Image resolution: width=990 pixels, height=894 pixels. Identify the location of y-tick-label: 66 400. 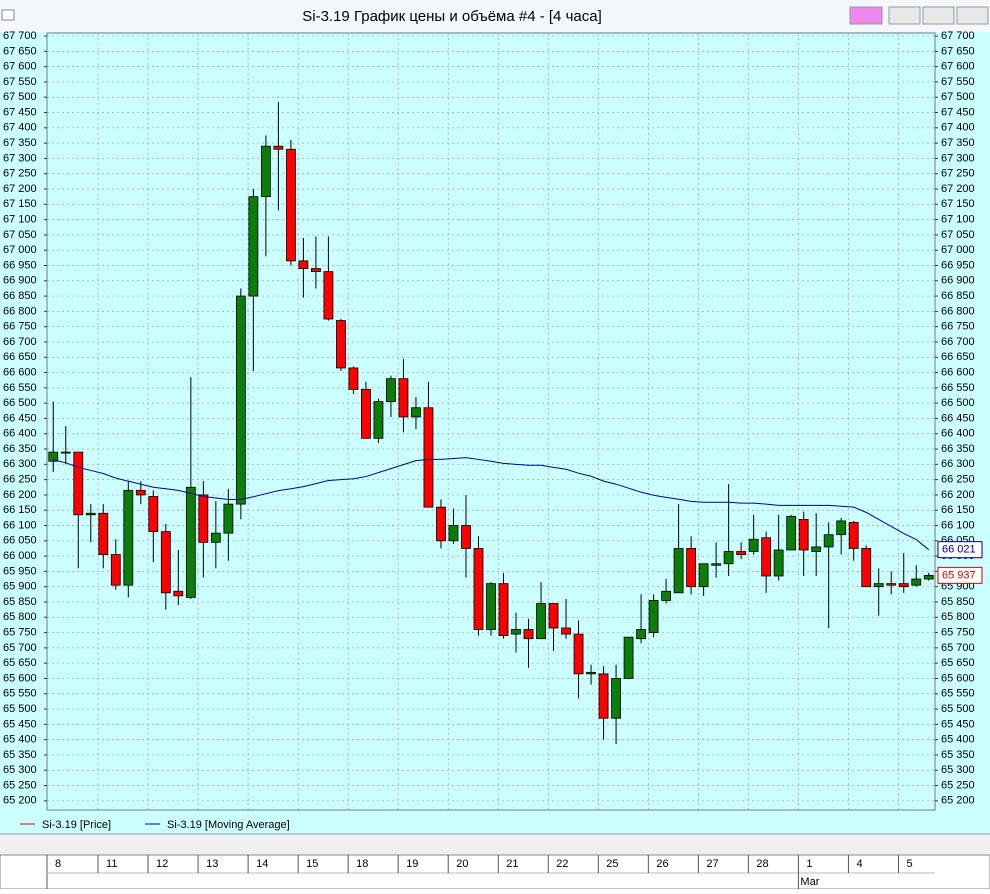
(20, 434).